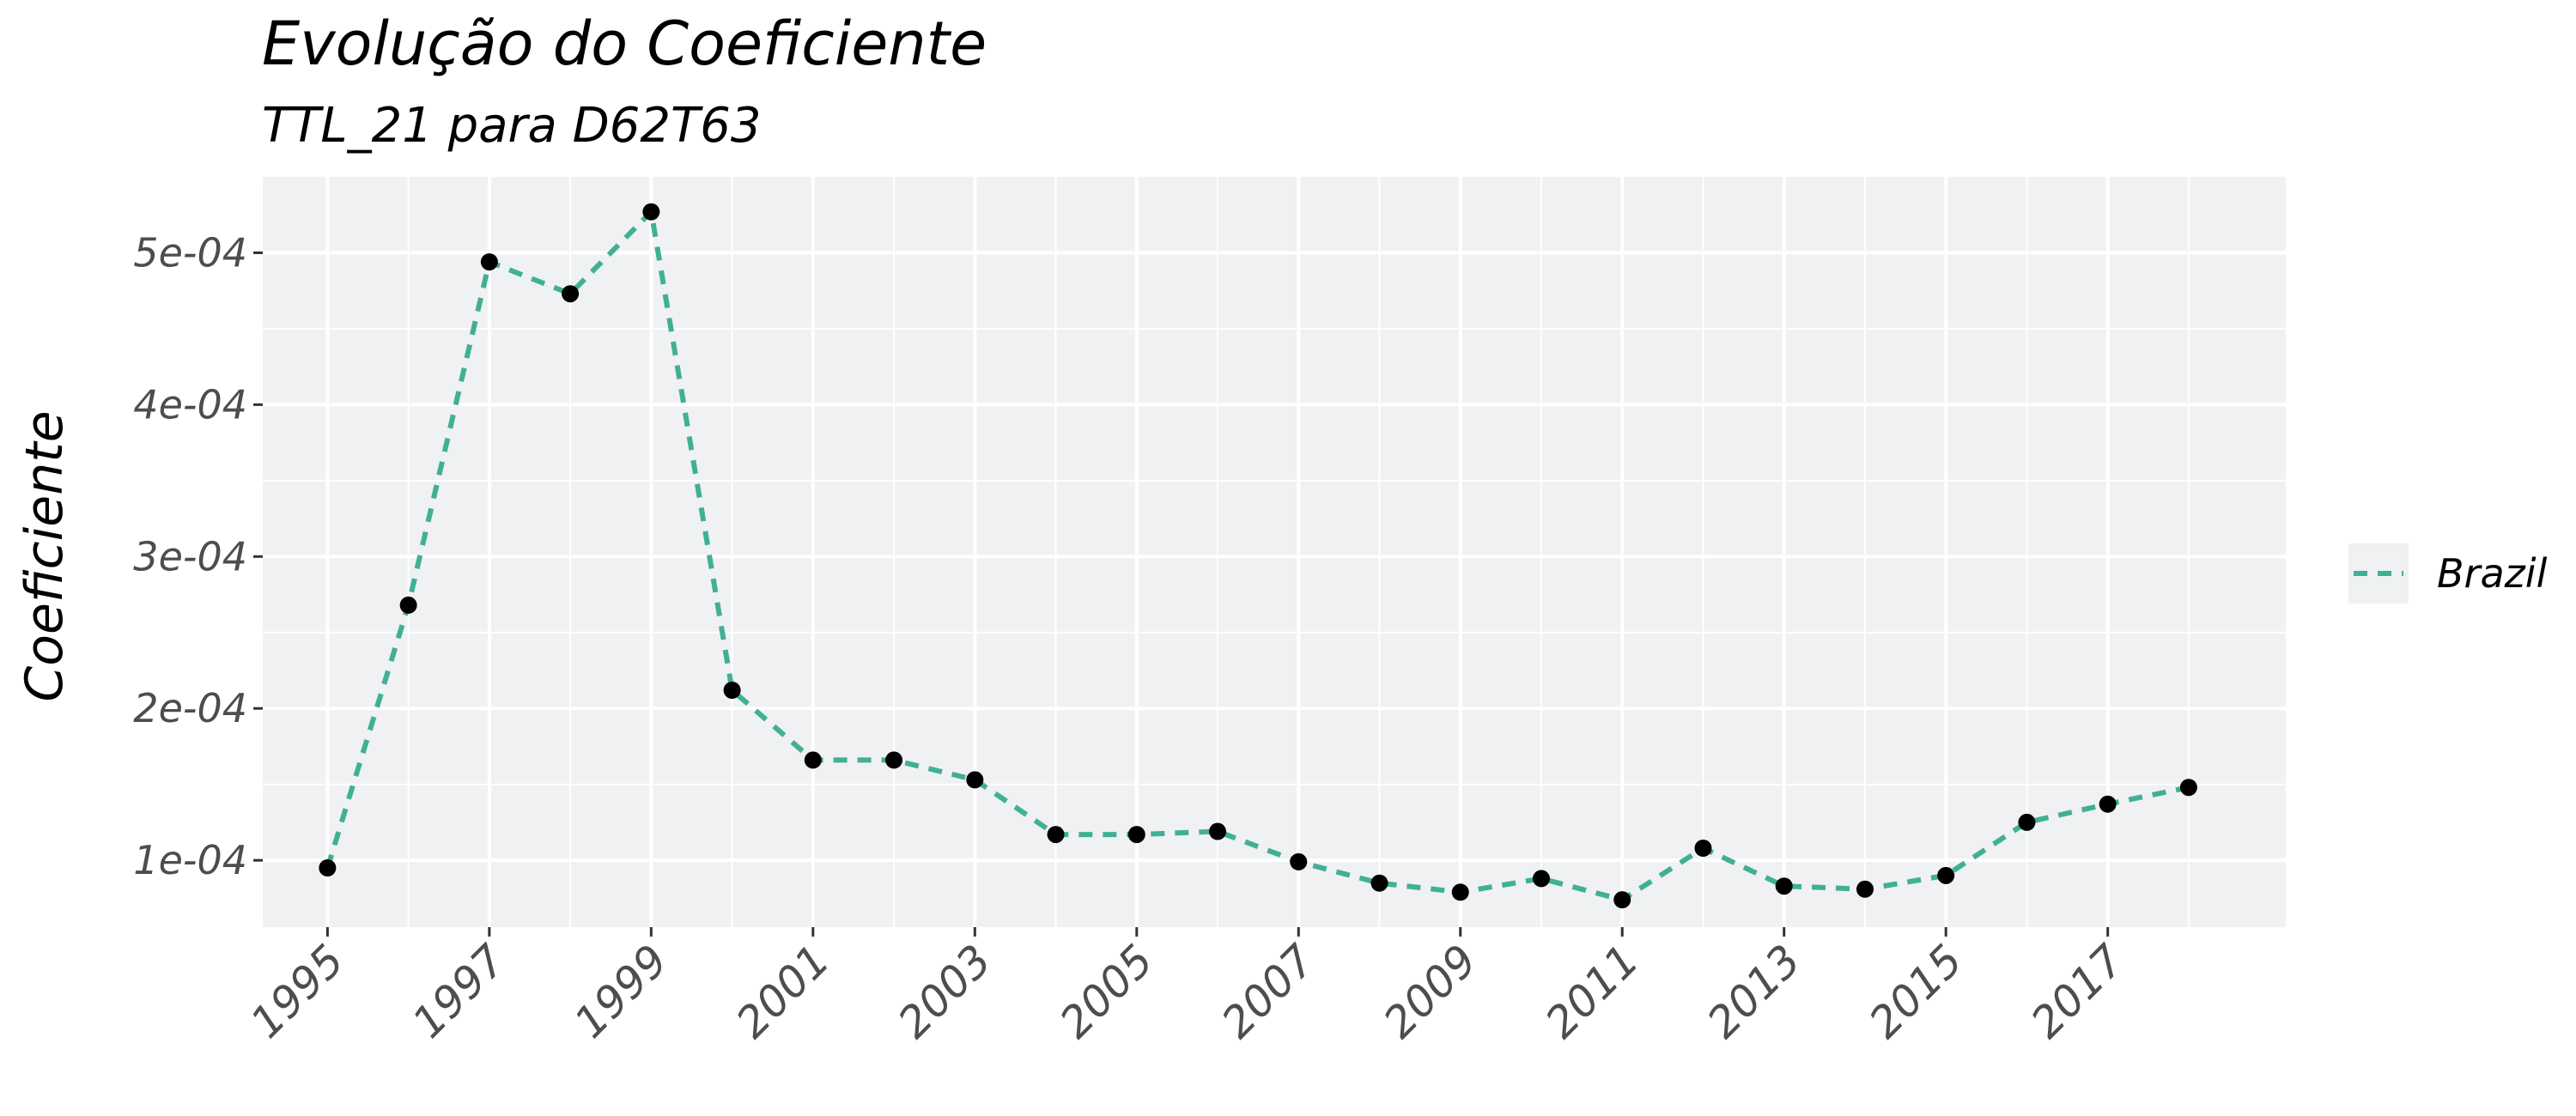  What do you see at coordinates (1107, 991) in the screenshot?
I see `x-tick-label: 2005` at bounding box center [1107, 991].